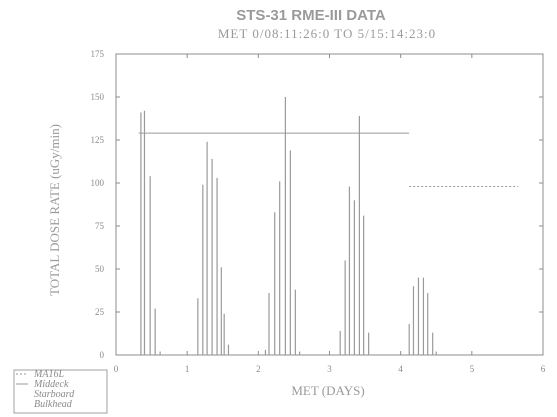 Image resolution: width=557 pixels, height=417 pixels. I want to click on x-tick-label: 1, so click(187, 369).